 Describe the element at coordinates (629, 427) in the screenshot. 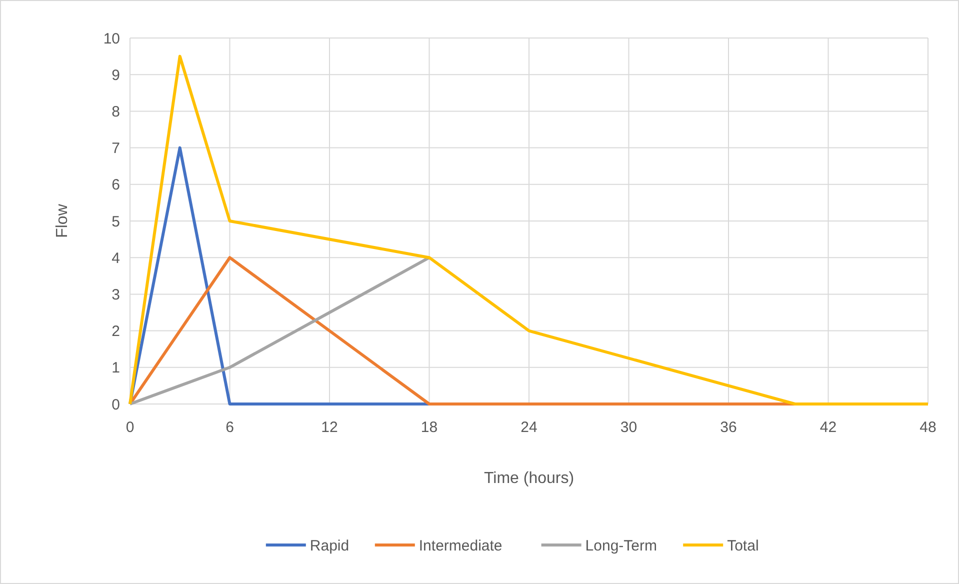

I see `x-tick-label: 30` at that location.